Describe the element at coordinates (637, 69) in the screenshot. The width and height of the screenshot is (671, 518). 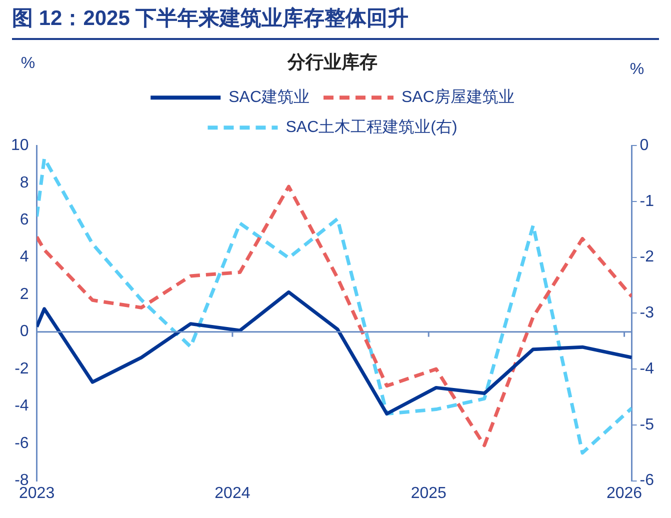
I see `y2-axis-title: %` at that location.